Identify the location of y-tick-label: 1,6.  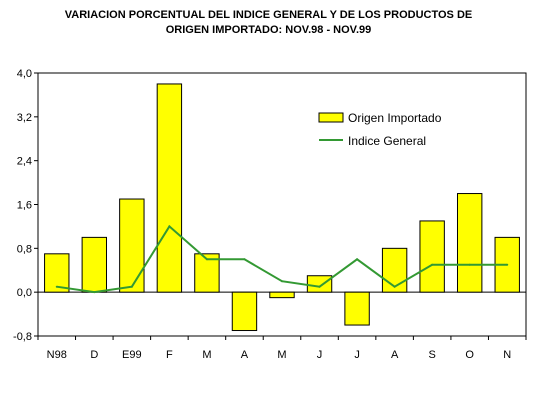
(24, 206).